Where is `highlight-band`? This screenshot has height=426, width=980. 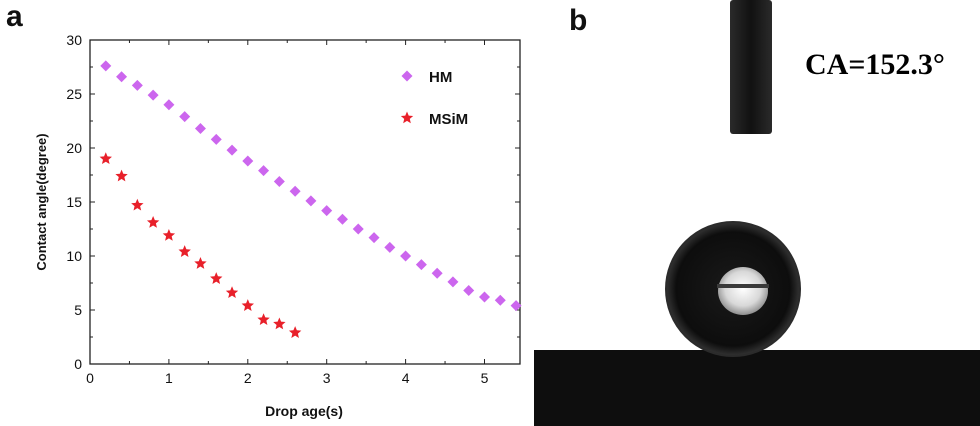 highlight-band is located at coordinates (743, 286).